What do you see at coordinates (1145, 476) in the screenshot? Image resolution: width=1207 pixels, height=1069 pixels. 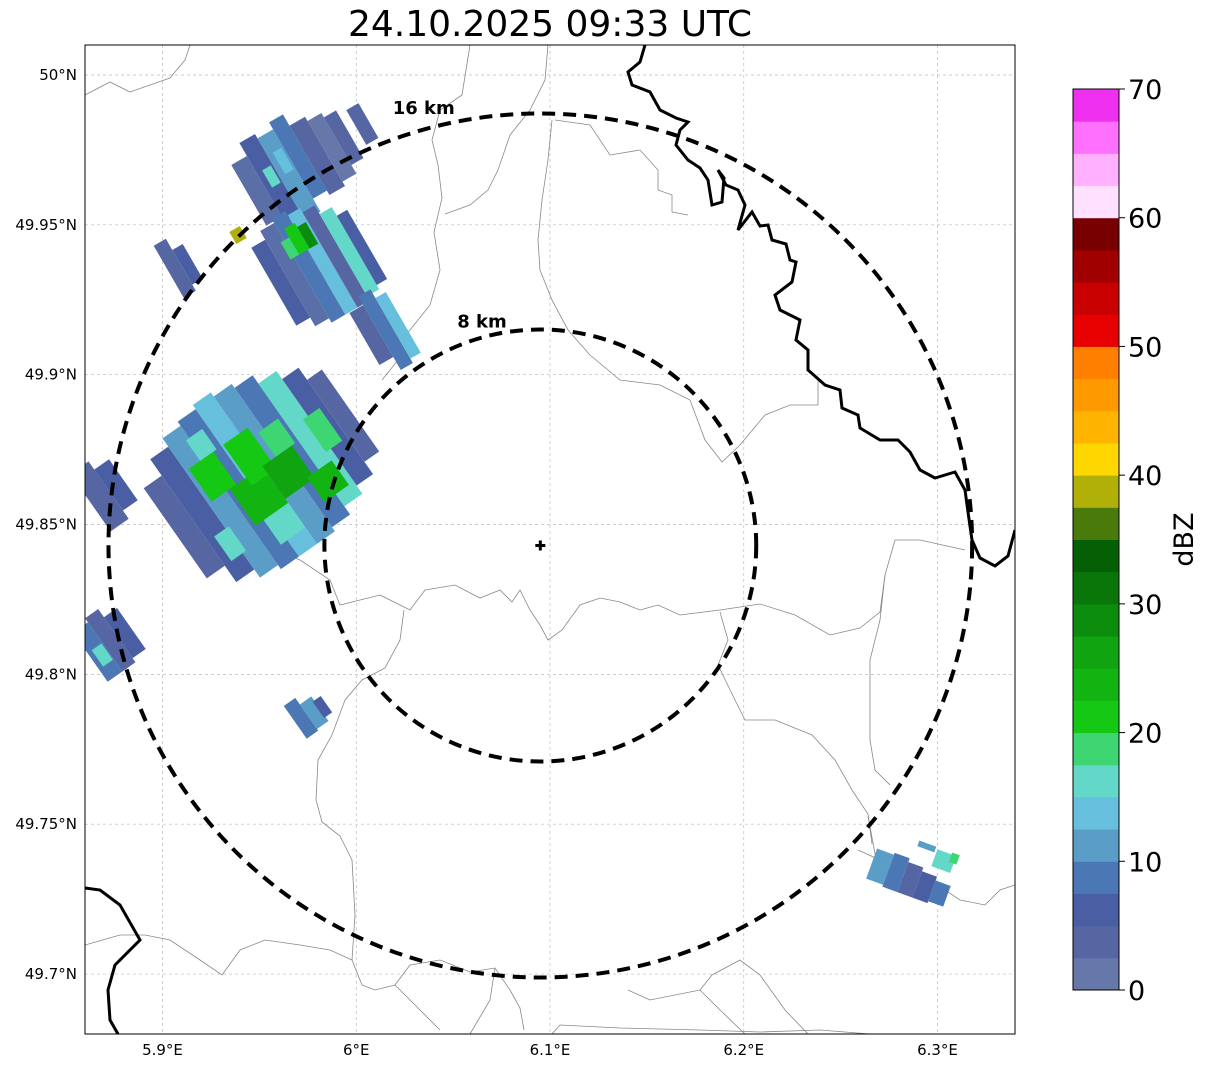 I see `colorbar-tick-label: 40` at bounding box center [1145, 476].